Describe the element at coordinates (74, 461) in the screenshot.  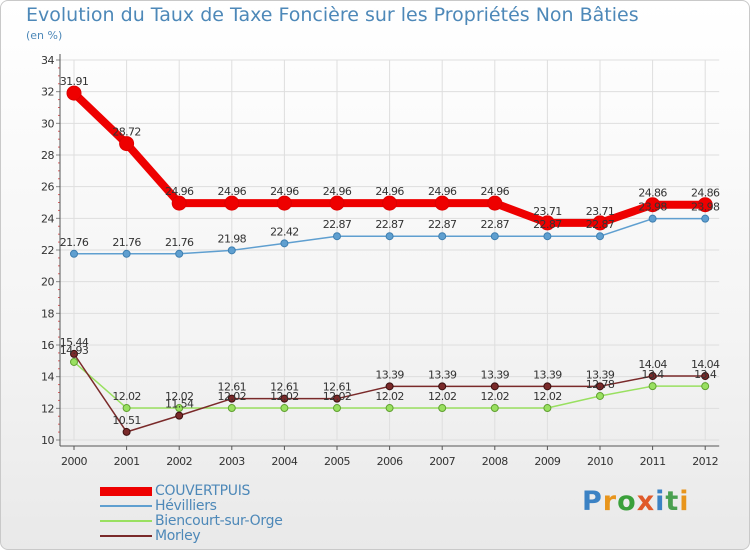
I see `x-tick-label: 2000` at that location.